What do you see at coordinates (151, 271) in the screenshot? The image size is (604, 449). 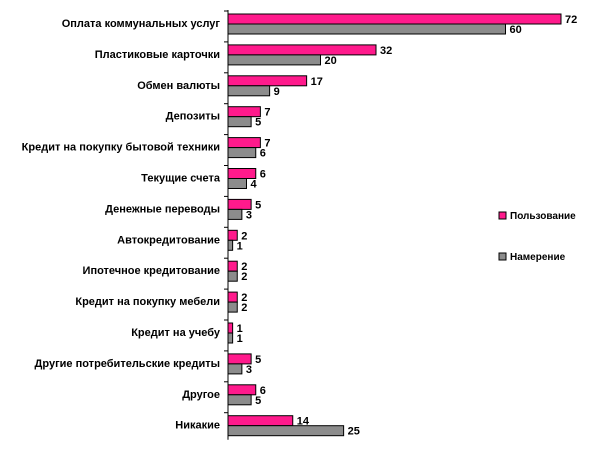 I see `category-label: Ипотечное кредитование` at bounding box center [151, 271].